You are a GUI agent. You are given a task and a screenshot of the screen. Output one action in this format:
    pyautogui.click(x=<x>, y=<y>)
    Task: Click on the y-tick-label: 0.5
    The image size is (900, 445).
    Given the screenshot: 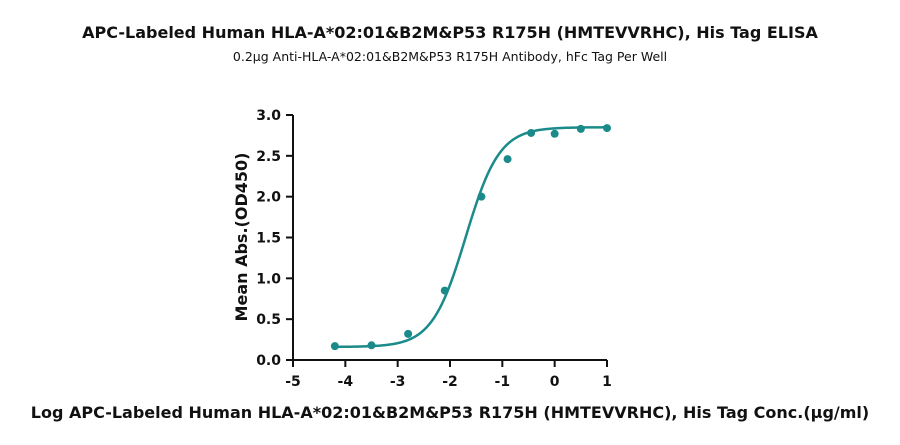 What is the action you would take?
    pyautogui.click(x=268, y=320)
    